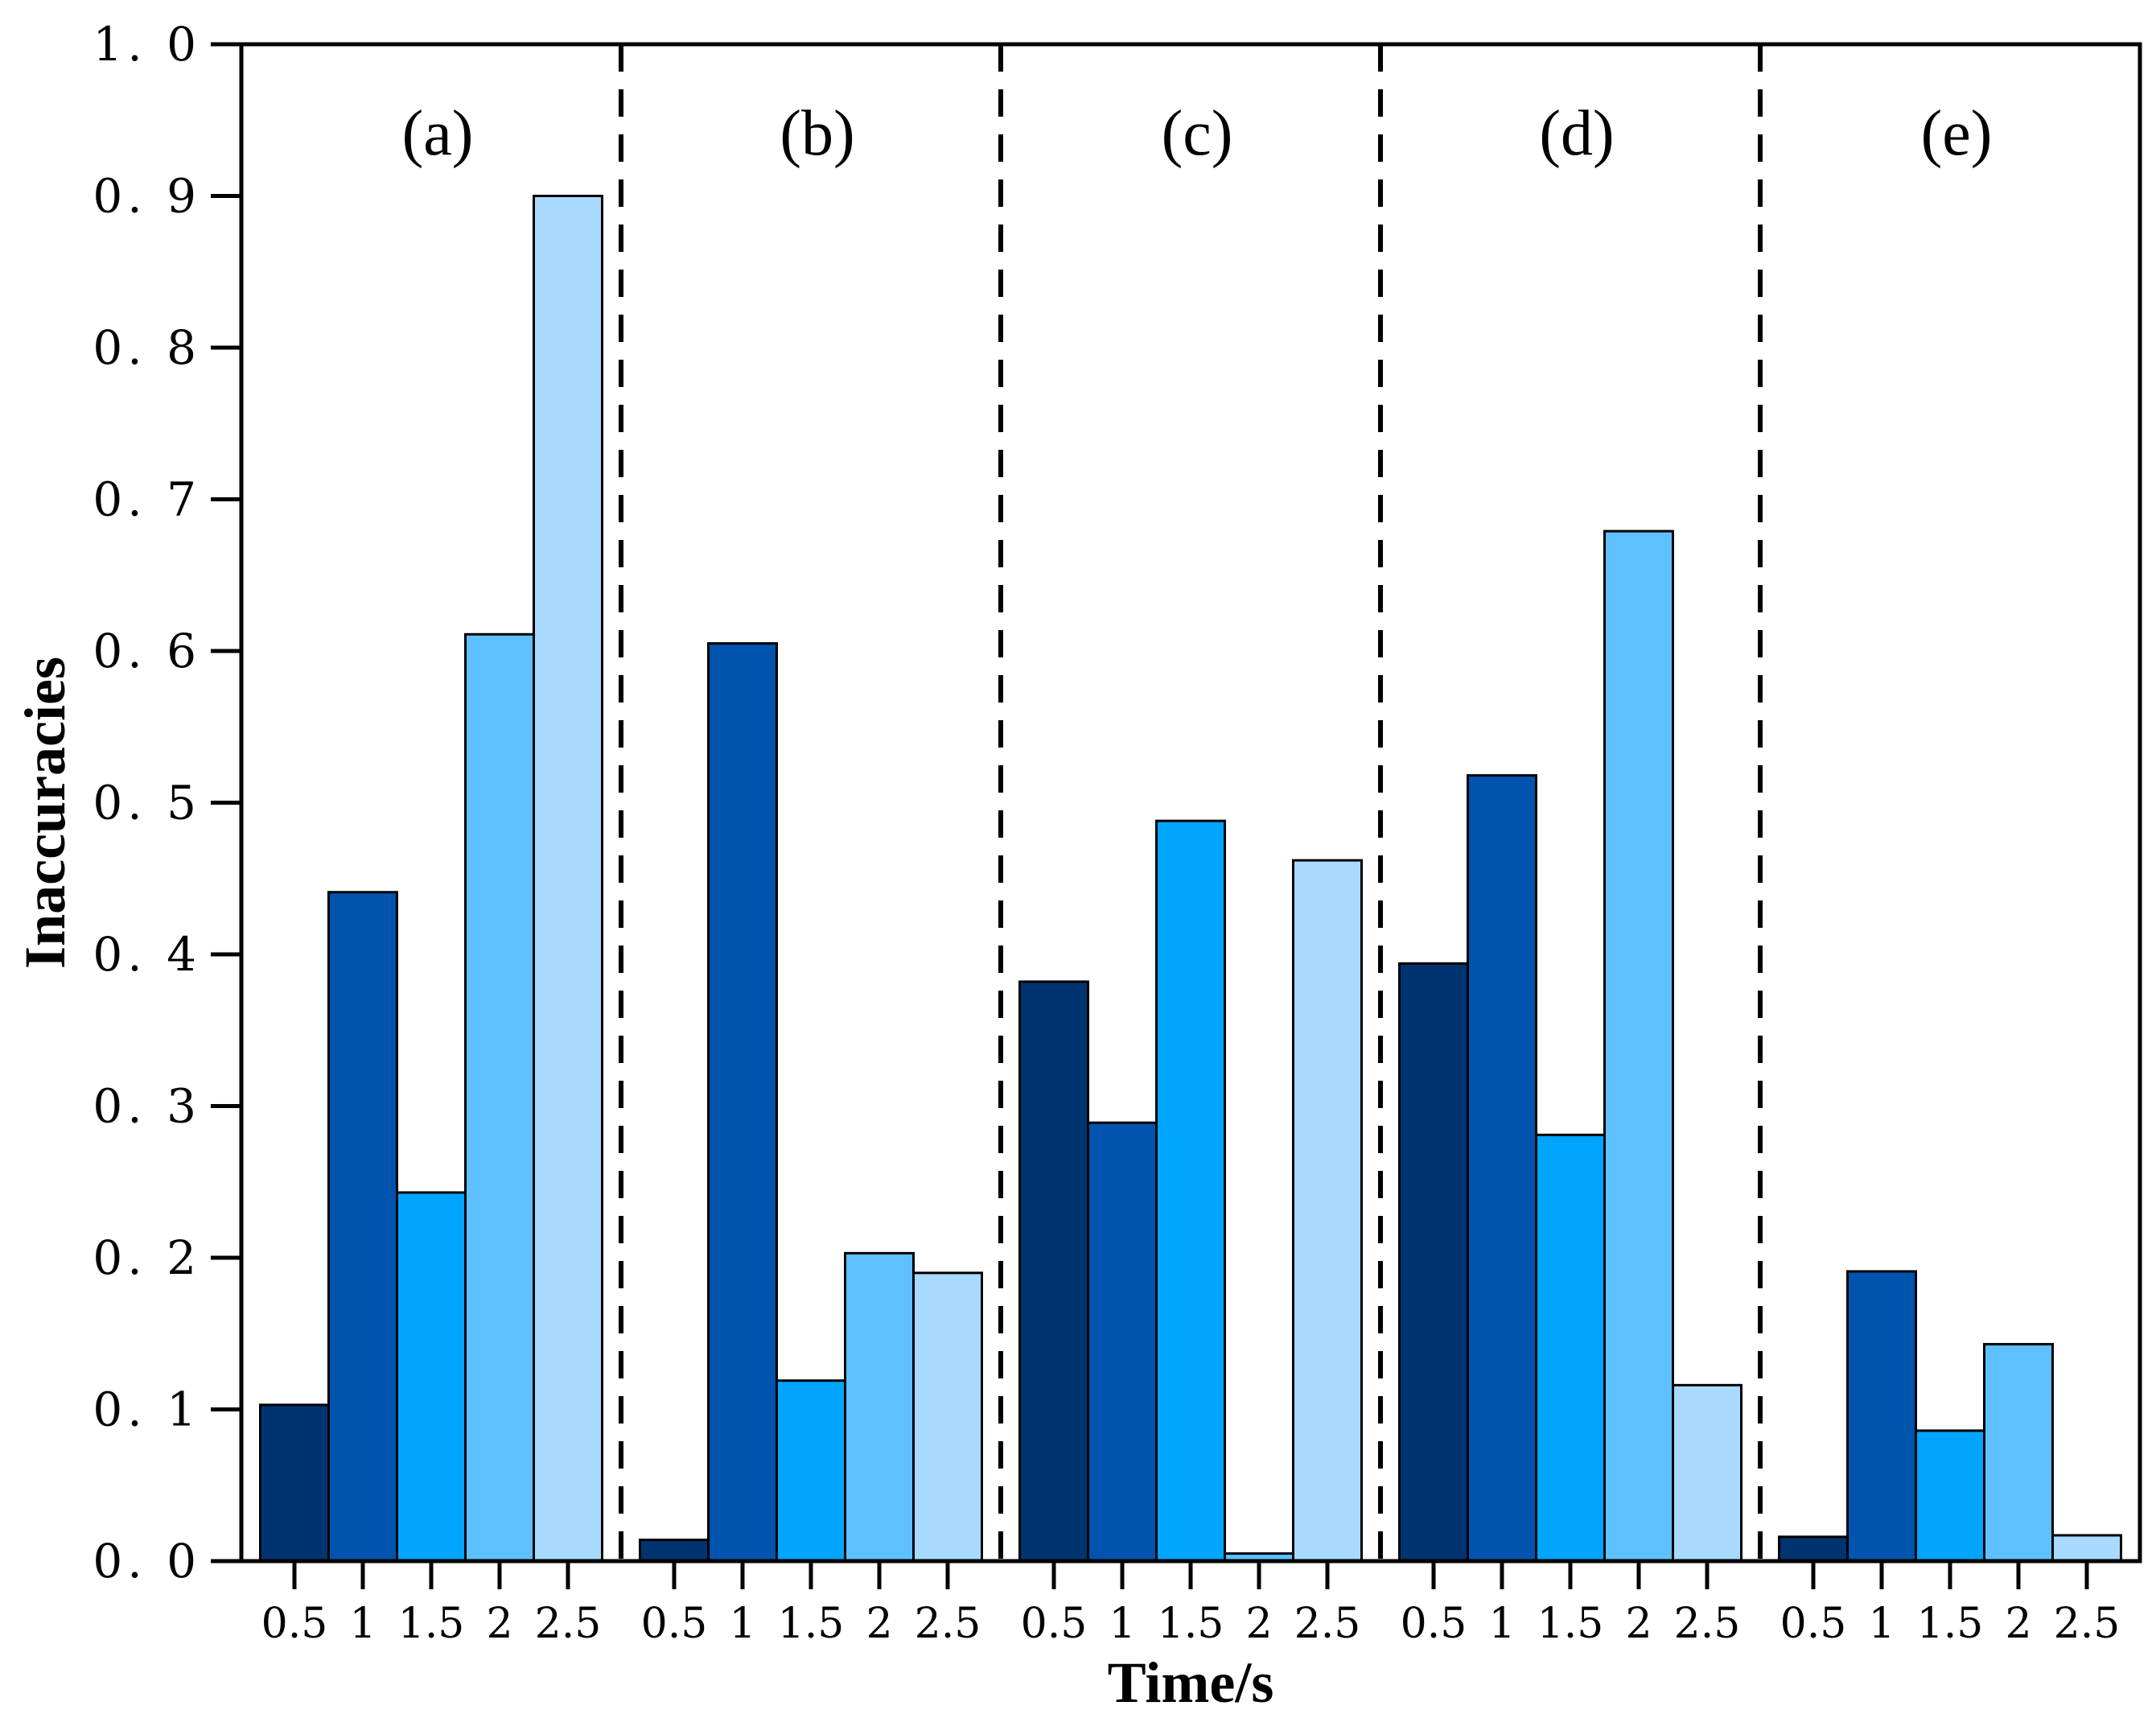  I want to click on y-axis-title: Inaccuracies, so click(45, 813).